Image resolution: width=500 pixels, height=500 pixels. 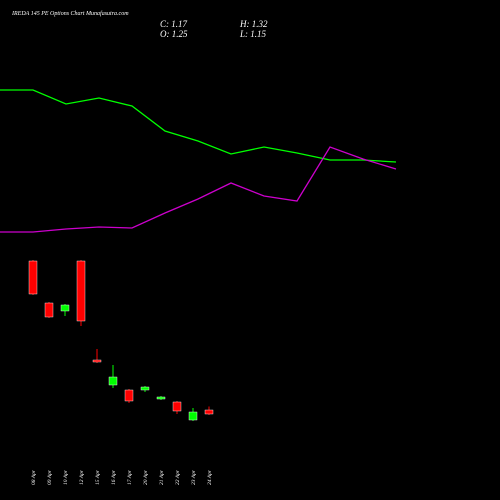 I want to click on x-tick-label: 08 Apr, so click(x=34, y=477).